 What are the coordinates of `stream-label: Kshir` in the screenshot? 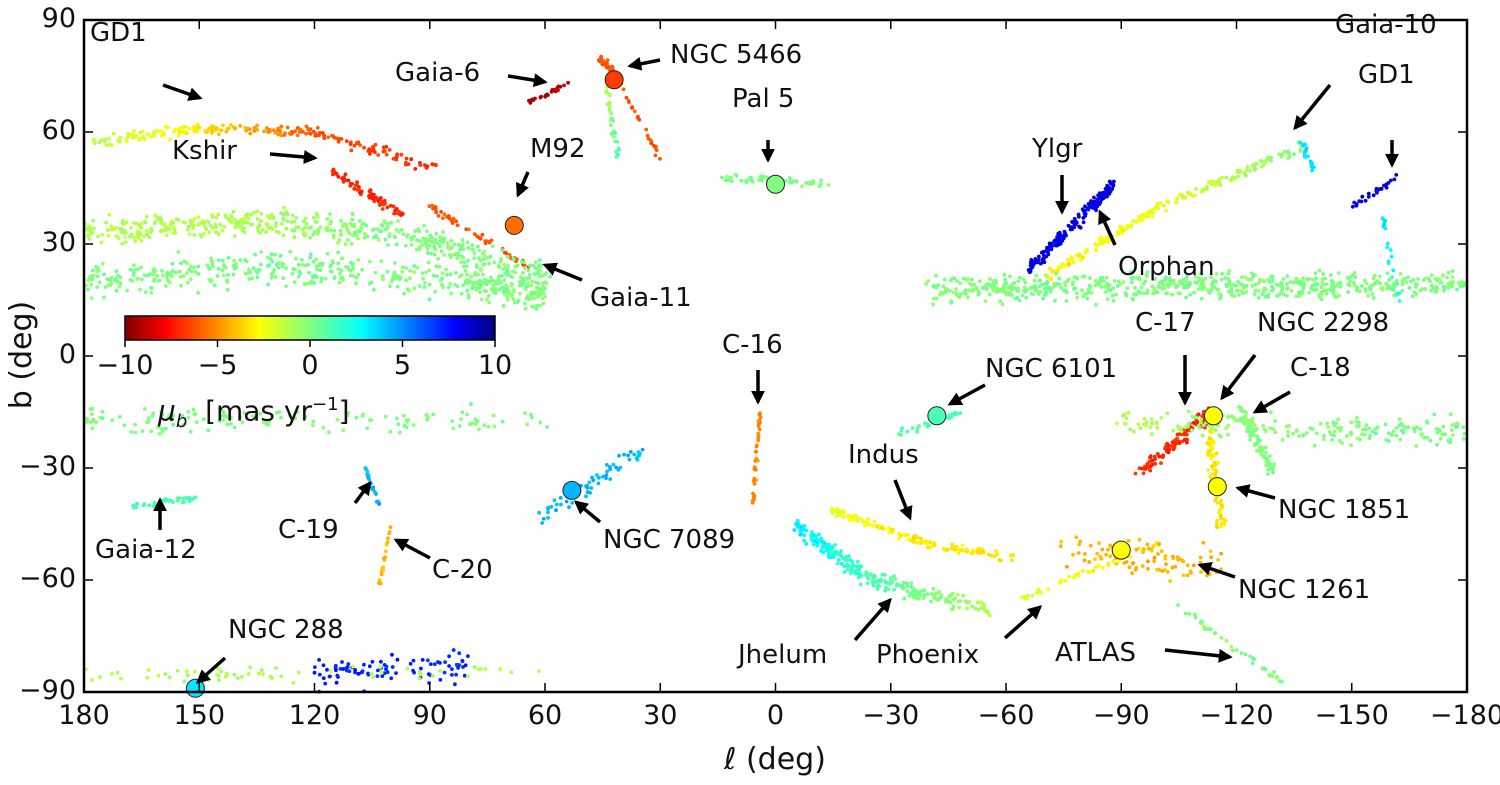 It's located at (204, 151).